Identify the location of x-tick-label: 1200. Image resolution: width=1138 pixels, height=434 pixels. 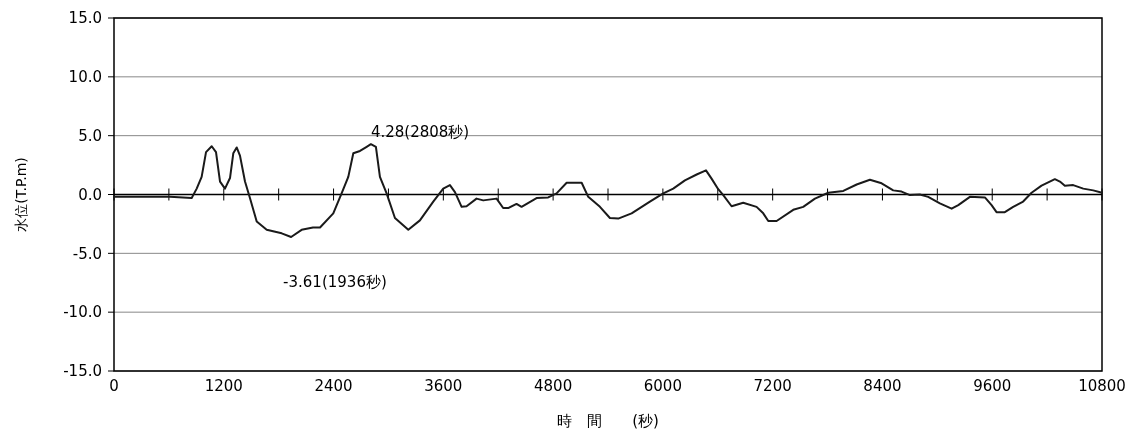
(223, 386).